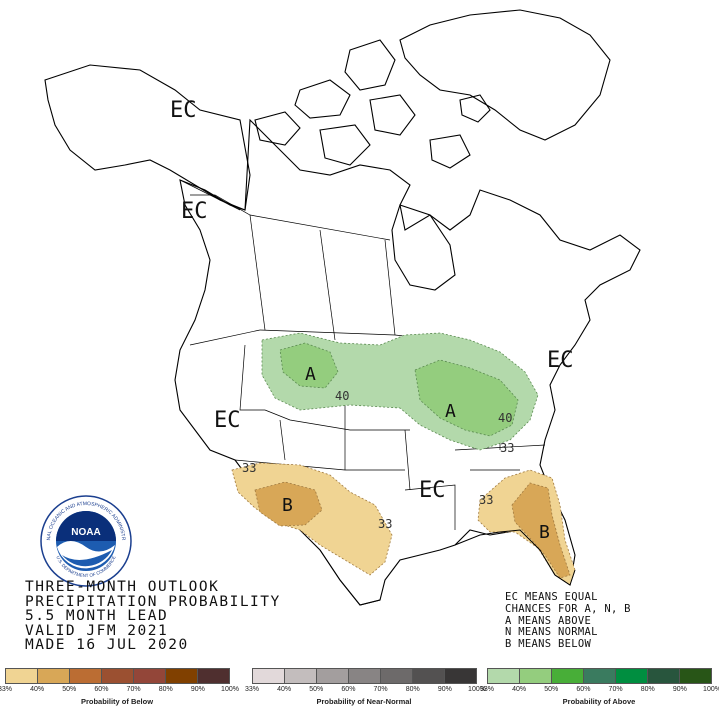  I want to click on legend-tick-above-4: 70%, so click(615, 689).